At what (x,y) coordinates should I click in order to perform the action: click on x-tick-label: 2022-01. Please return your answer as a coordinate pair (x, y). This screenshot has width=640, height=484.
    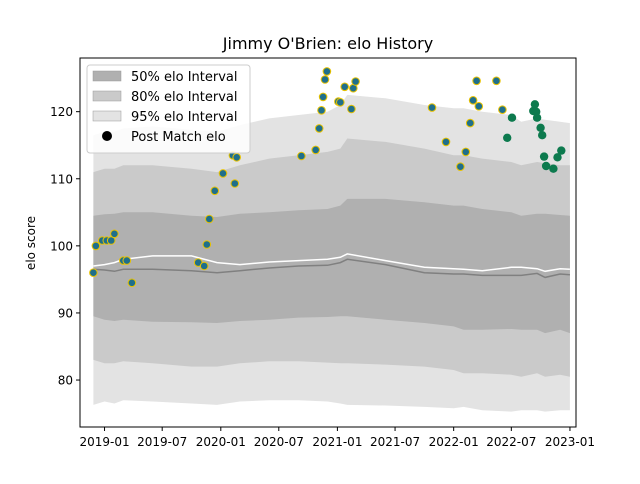
    Looking at the image, I should click on (454, 442).